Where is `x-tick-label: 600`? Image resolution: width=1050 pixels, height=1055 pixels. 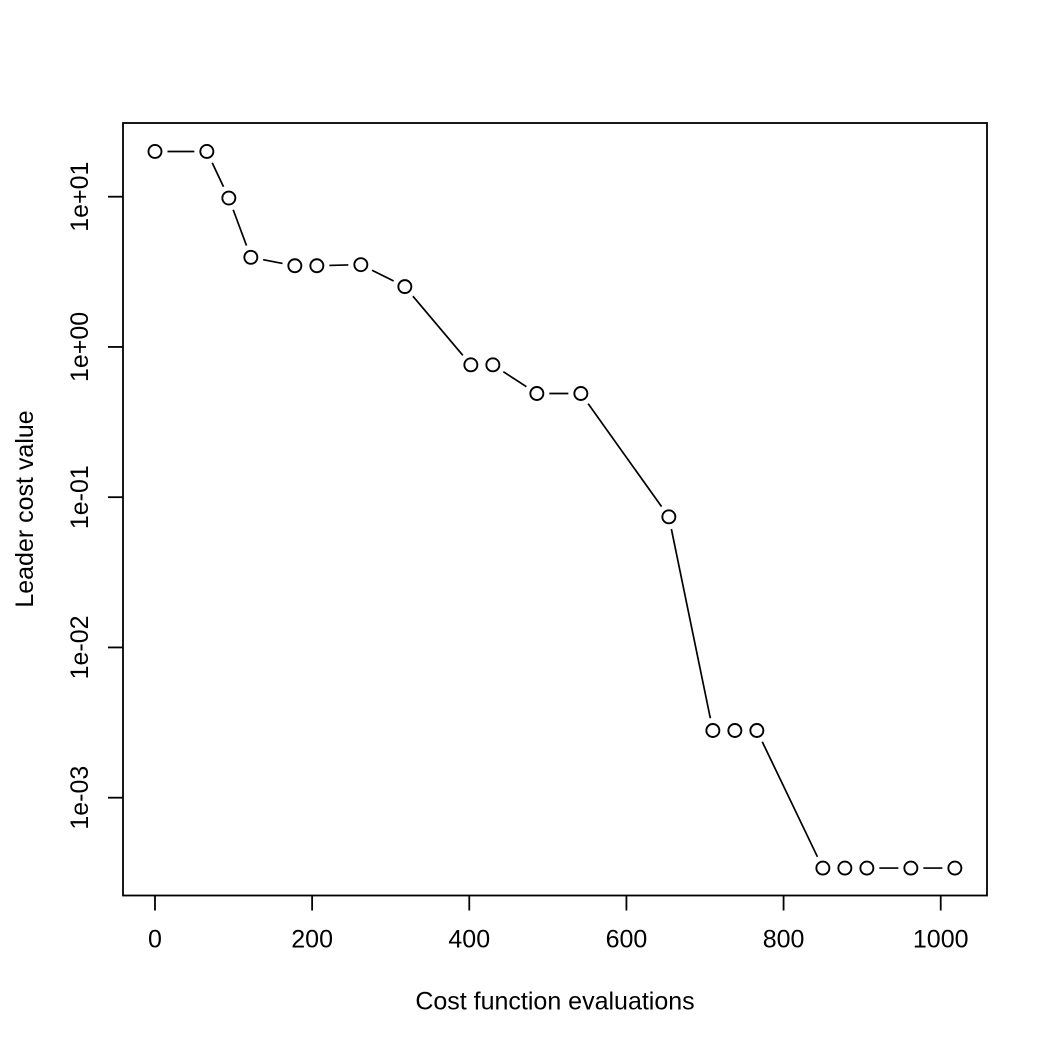
x-tick-label: 600 is located at coordinates (627, 940).